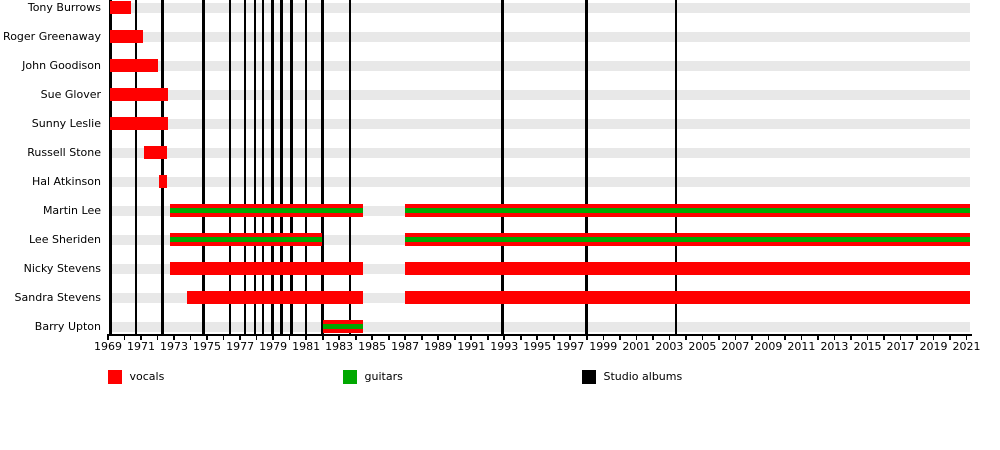 Image resolution: width=1000 pixels, height=450 pixels. Describe the element at coordinates (207, 346) in the screenshot. I see `x-axis-tick-label: 1975` at that location.